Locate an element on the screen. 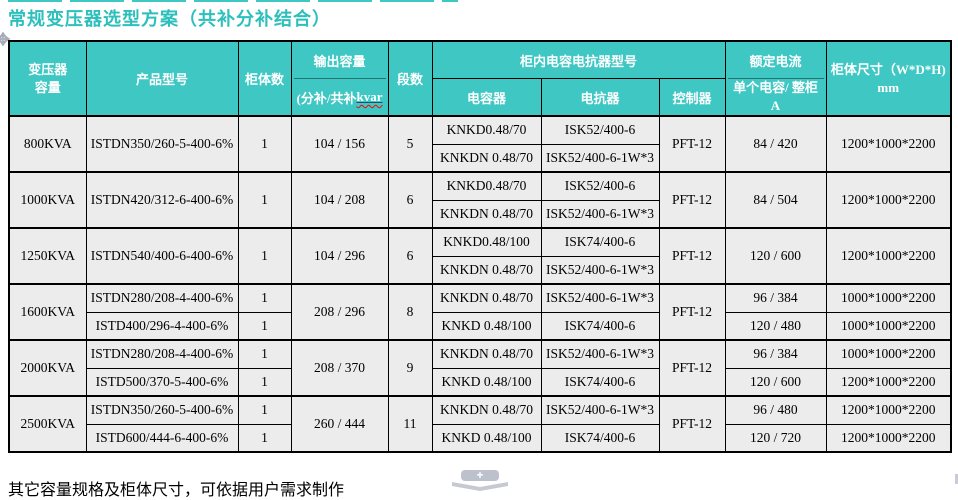 The image size is (958, 500). capacity-cell: 1600KVA is located at coordinates (47, 312).